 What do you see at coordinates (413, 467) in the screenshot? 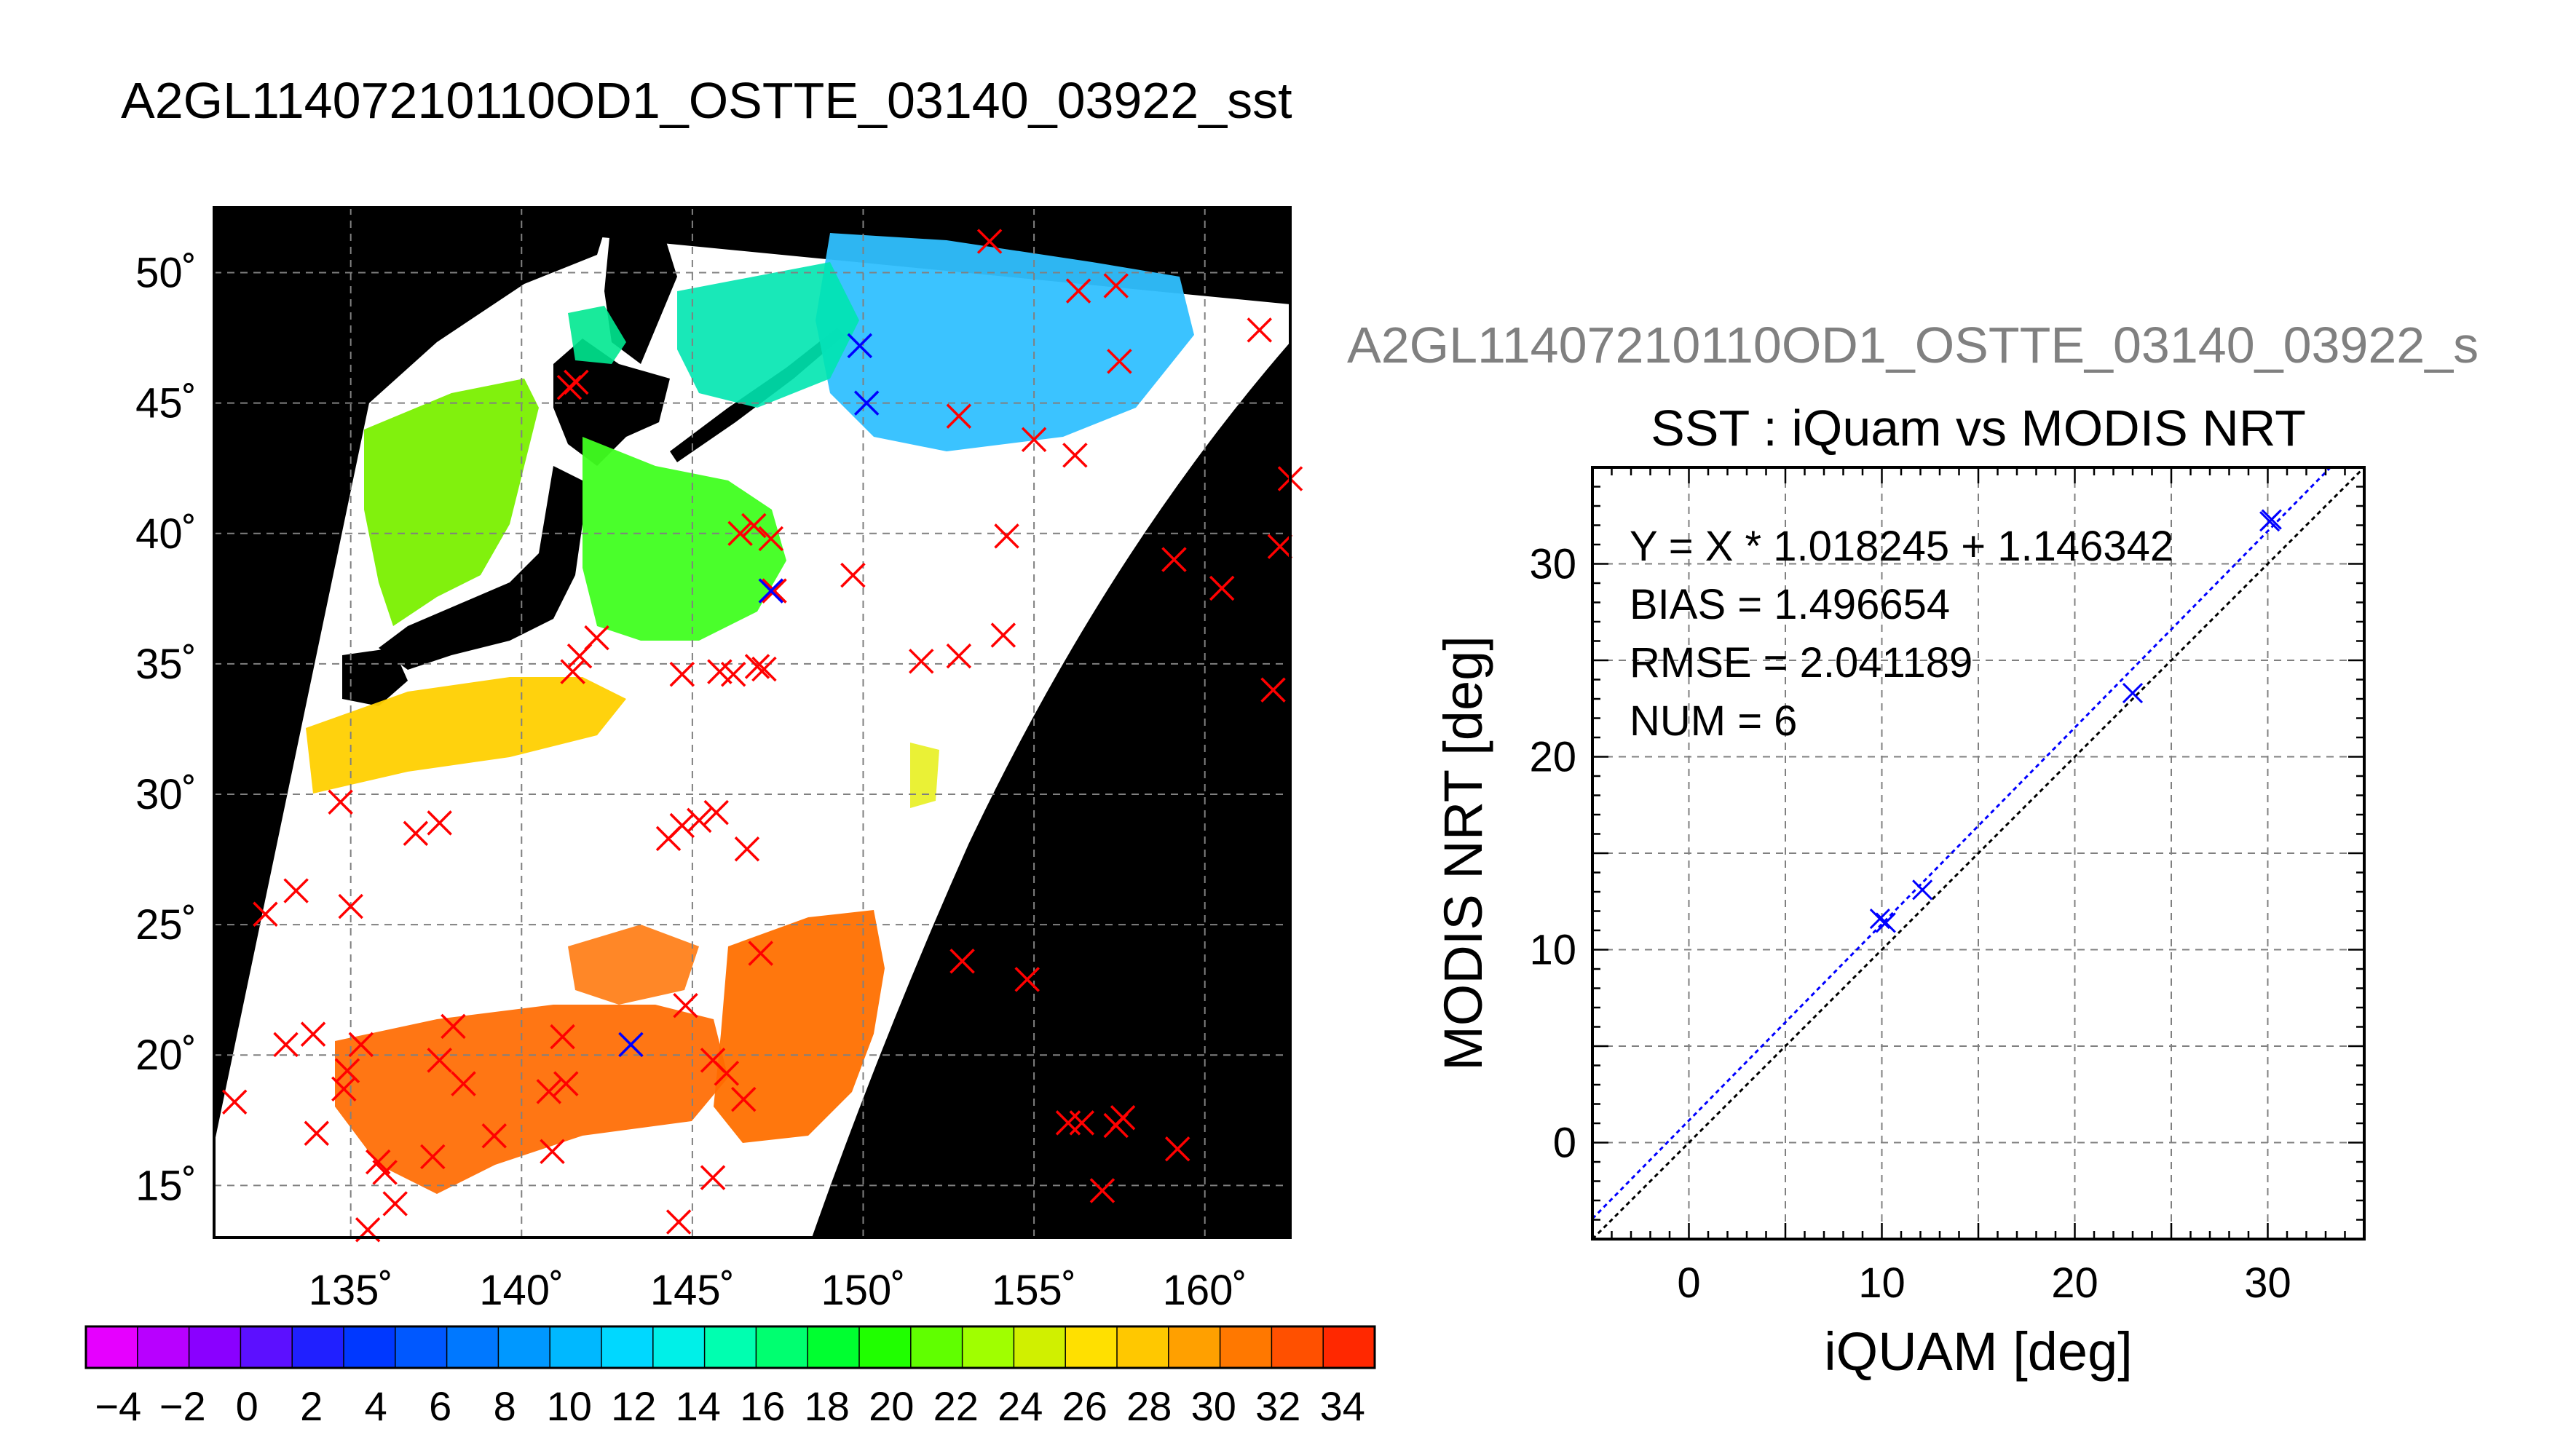
I see `land-asia-mainland` at bounding box center [413, 467].